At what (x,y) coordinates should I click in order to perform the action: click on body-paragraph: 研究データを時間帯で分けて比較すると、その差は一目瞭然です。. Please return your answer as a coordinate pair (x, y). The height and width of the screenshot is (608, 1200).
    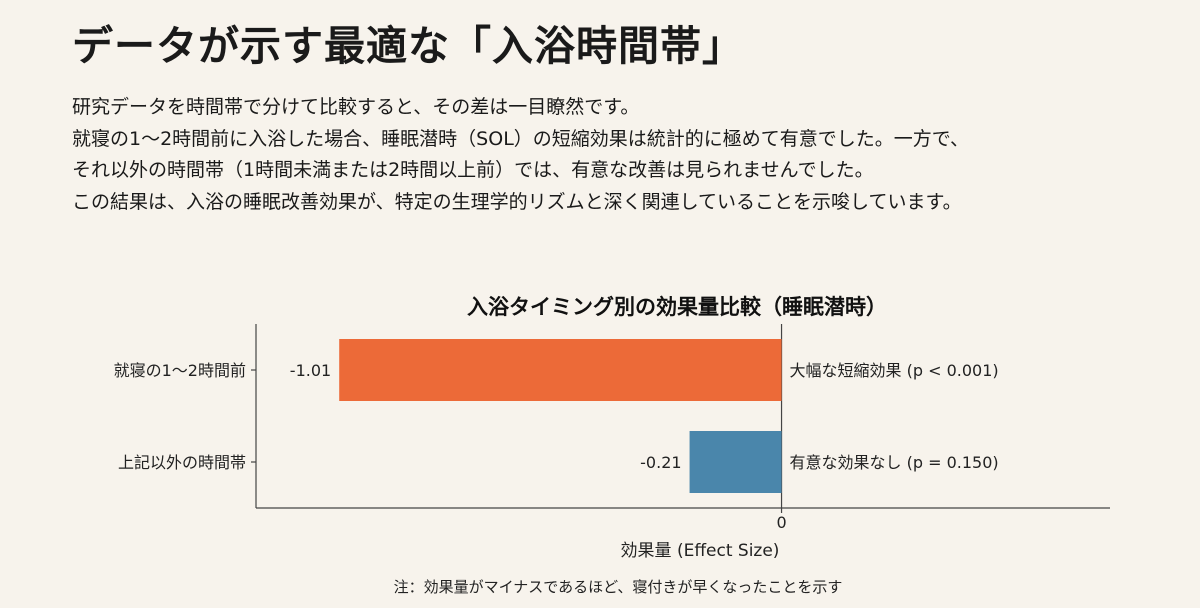
    Looking at the image, I should click on (356, 107).